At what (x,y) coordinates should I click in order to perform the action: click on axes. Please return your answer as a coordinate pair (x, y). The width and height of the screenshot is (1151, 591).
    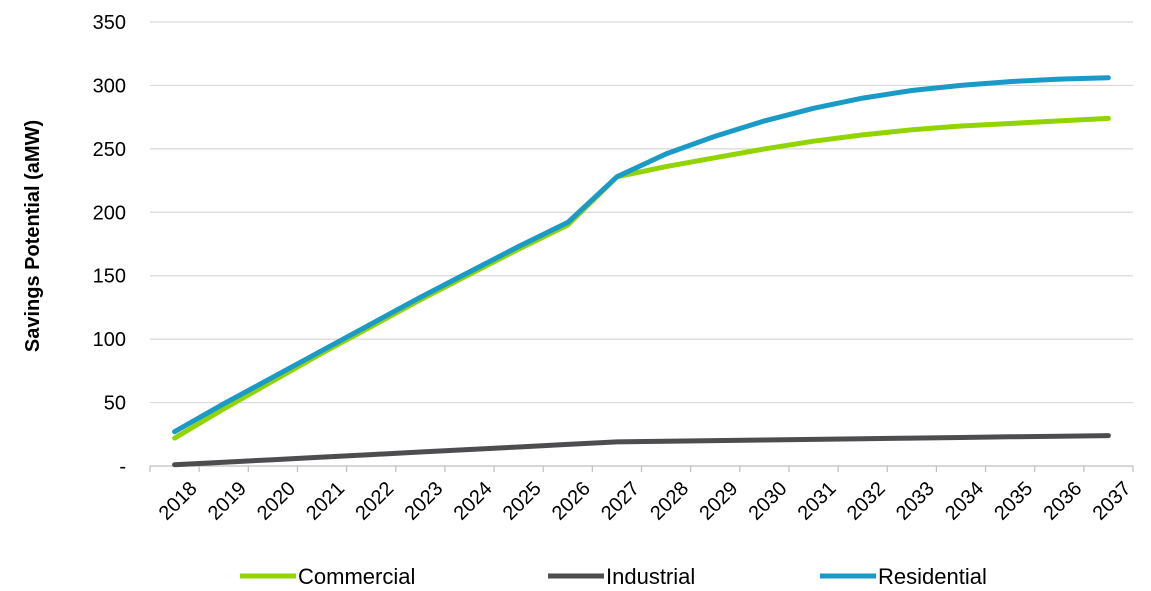
    Looking at the image, I should click on (641, 468).